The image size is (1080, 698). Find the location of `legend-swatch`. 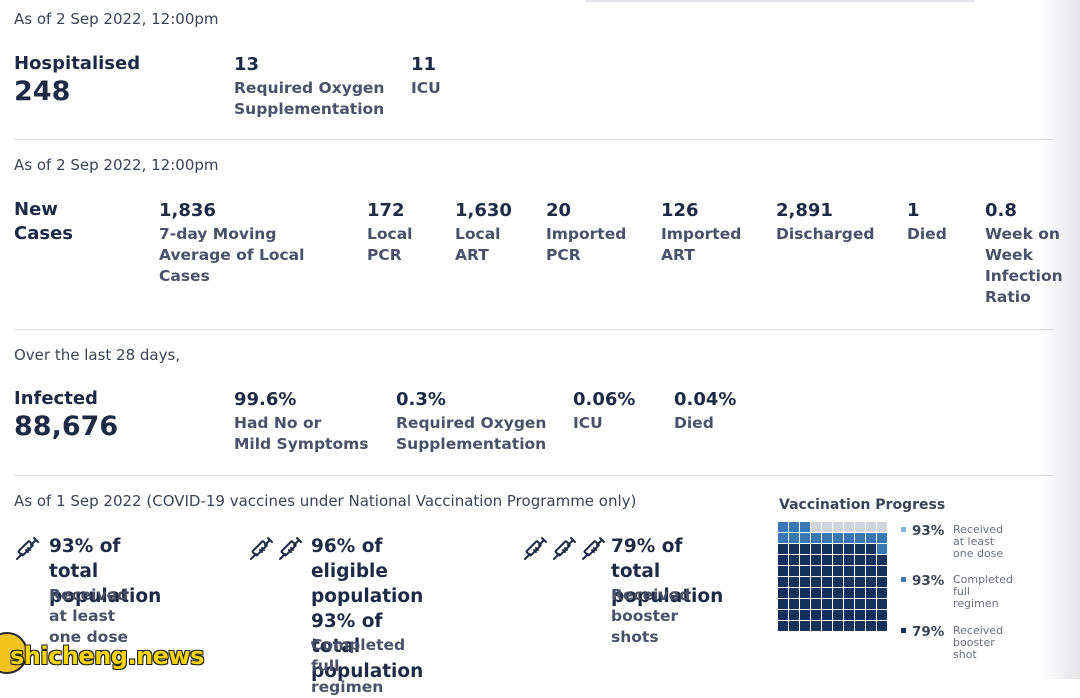

legend-swatch is located at coordinates (903, 579).